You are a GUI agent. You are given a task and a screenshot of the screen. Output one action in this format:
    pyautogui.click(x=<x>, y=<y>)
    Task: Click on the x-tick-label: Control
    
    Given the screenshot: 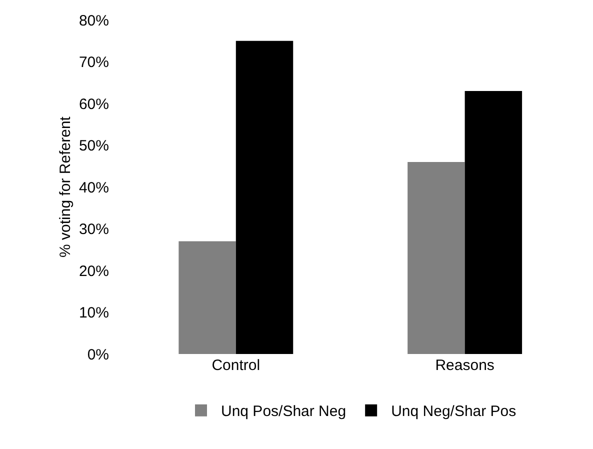 What is the action you would take?
    pyautogui.click(x=236, y=365)
    